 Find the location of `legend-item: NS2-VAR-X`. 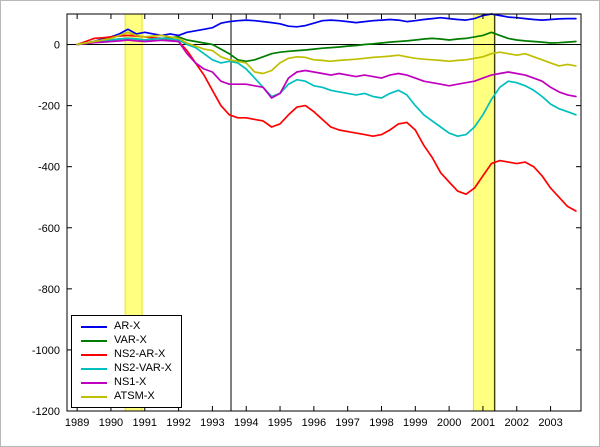

legend-item: NS2-VAR-X is located at coordinates (126, 368).